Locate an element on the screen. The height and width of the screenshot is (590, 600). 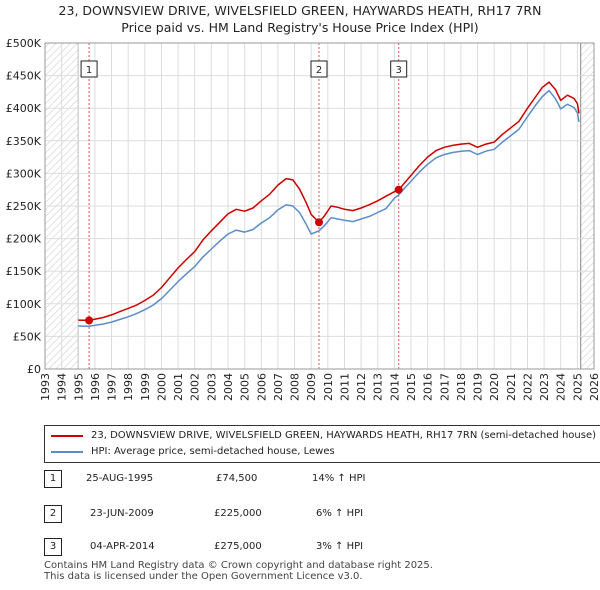
x-tick-label: 2021 is located at coordinates (511, 387).